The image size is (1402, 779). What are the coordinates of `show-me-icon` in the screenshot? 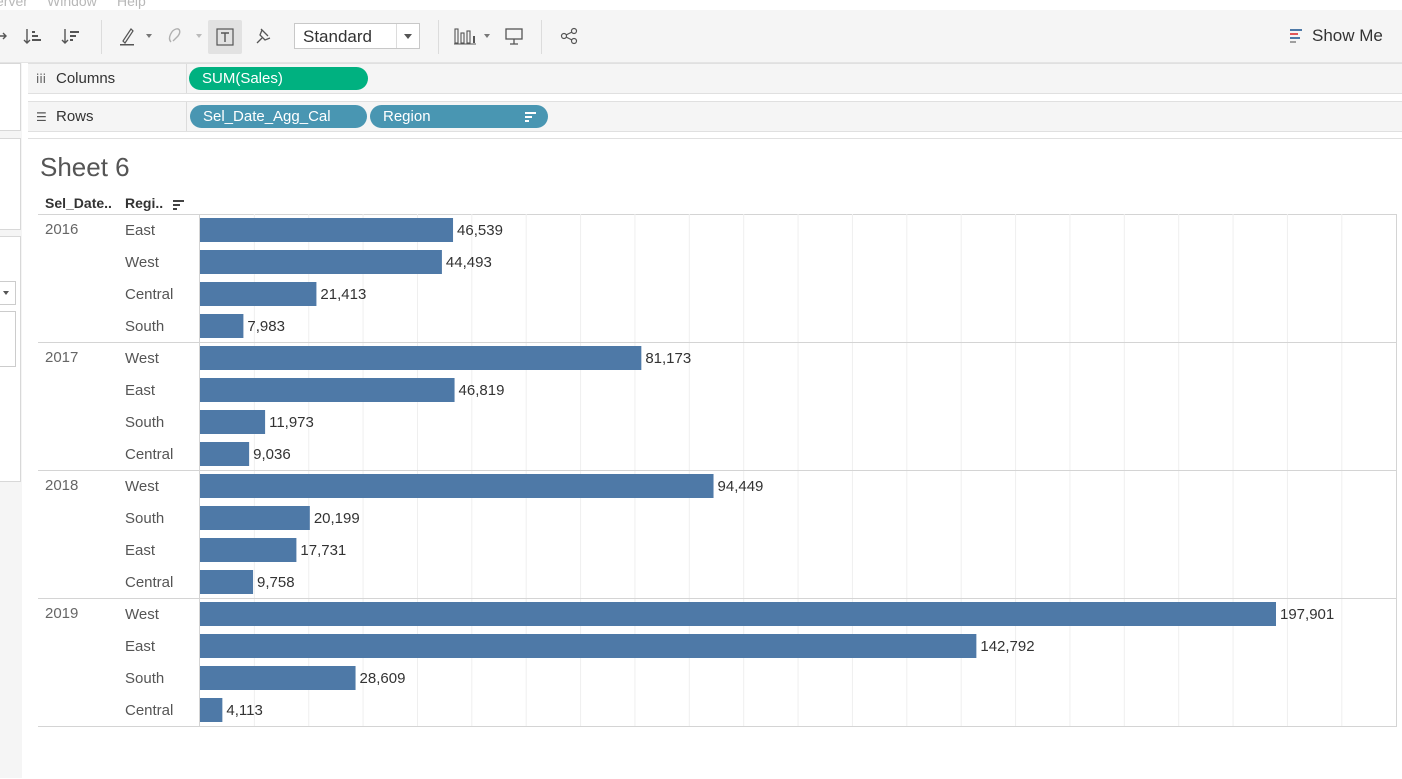 It's located at (1297, 36).